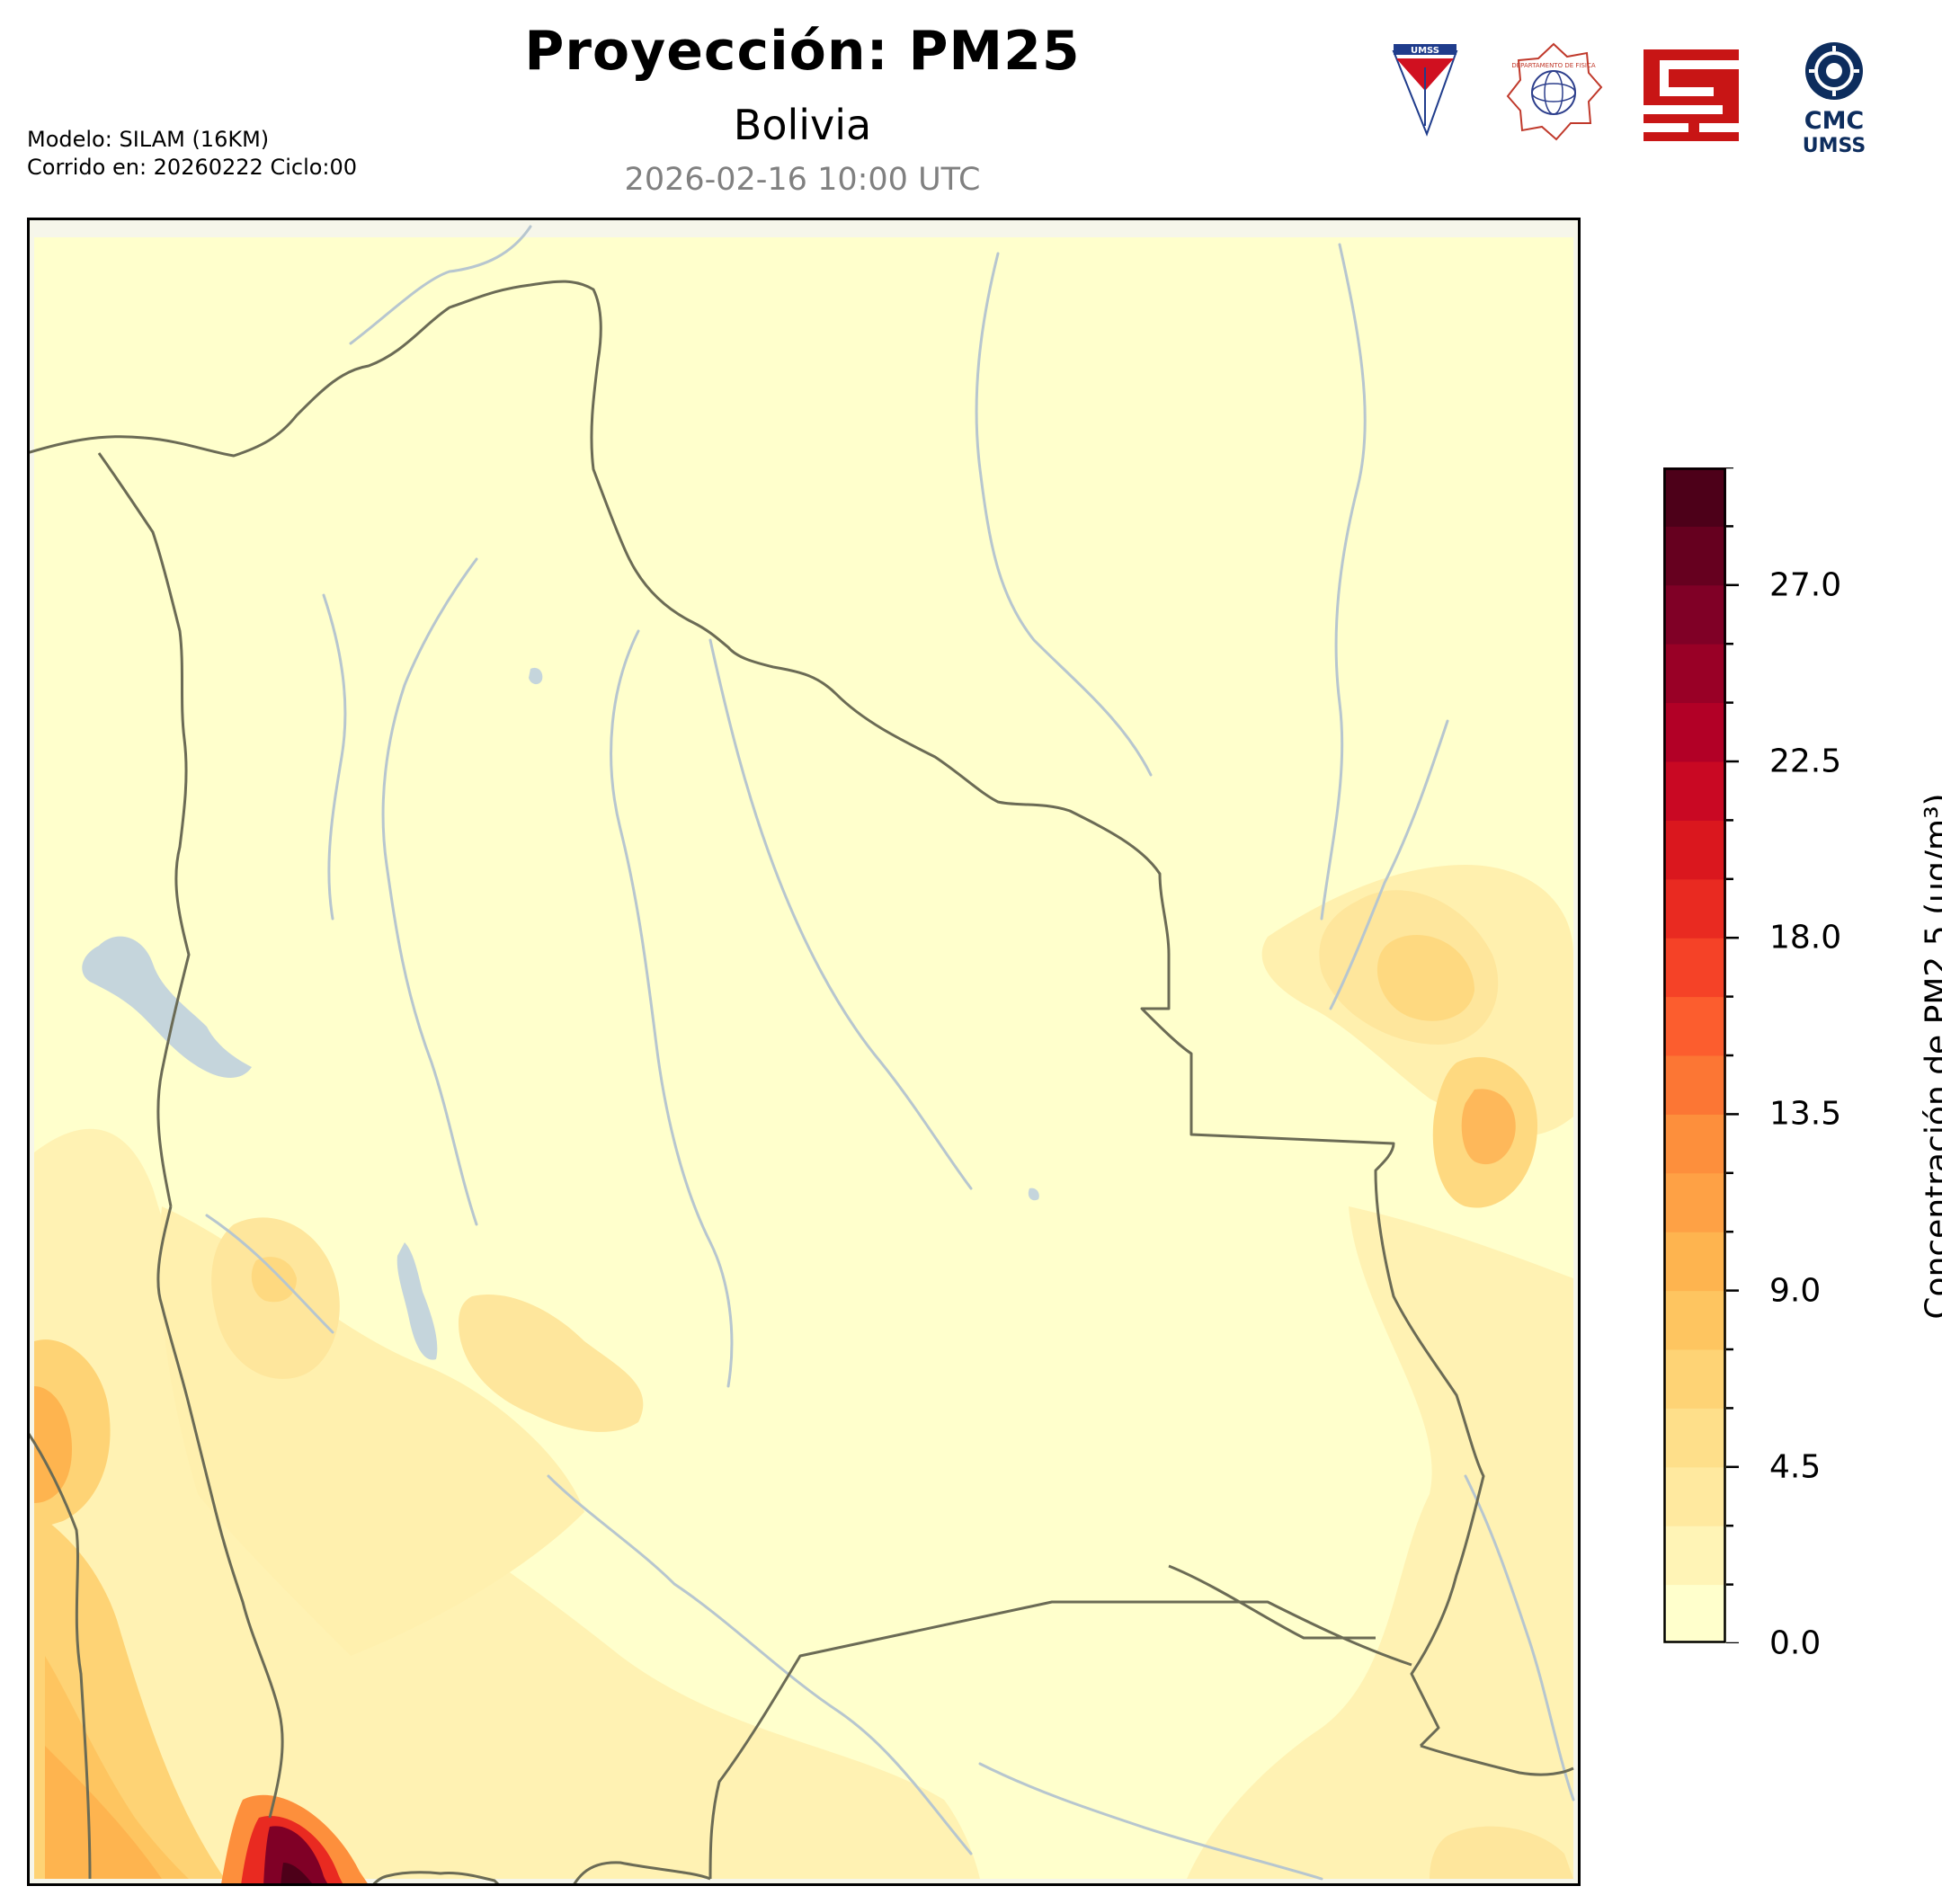  What do you see at coordinates (1805, 937) in the screenshot?
I see `colorbar-tick-label: 18.0` at bounding box center [1805, 937].